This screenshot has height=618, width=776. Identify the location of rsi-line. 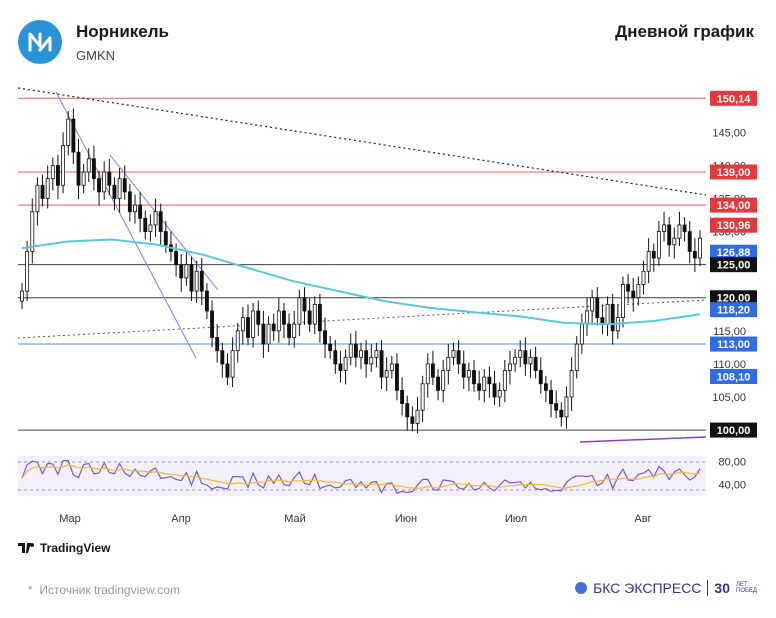
(361, 477).